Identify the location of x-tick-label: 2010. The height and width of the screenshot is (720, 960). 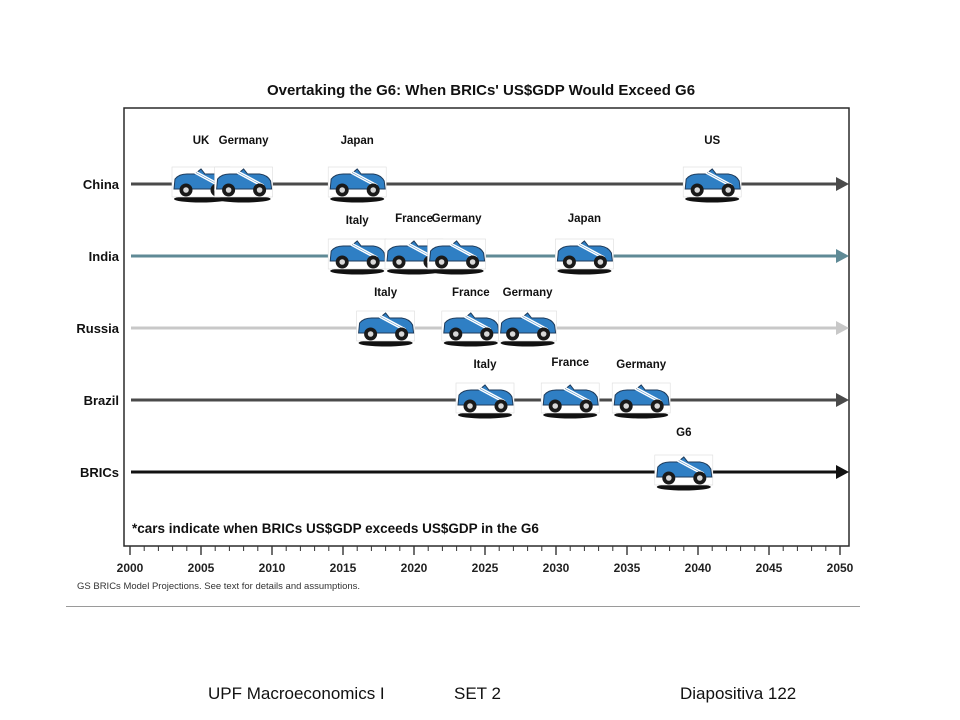
(272, 568).